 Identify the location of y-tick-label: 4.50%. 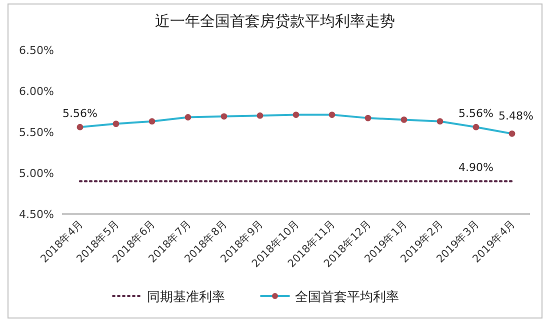
(36, 214).